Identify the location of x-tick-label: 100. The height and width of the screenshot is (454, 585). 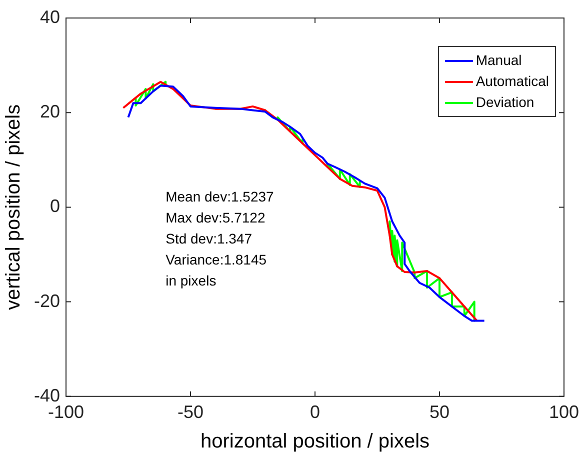
(564, 412).